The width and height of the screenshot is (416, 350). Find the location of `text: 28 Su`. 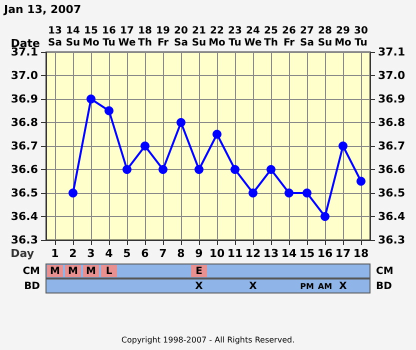

text: 28 Su is located at coordinates (325, 37).